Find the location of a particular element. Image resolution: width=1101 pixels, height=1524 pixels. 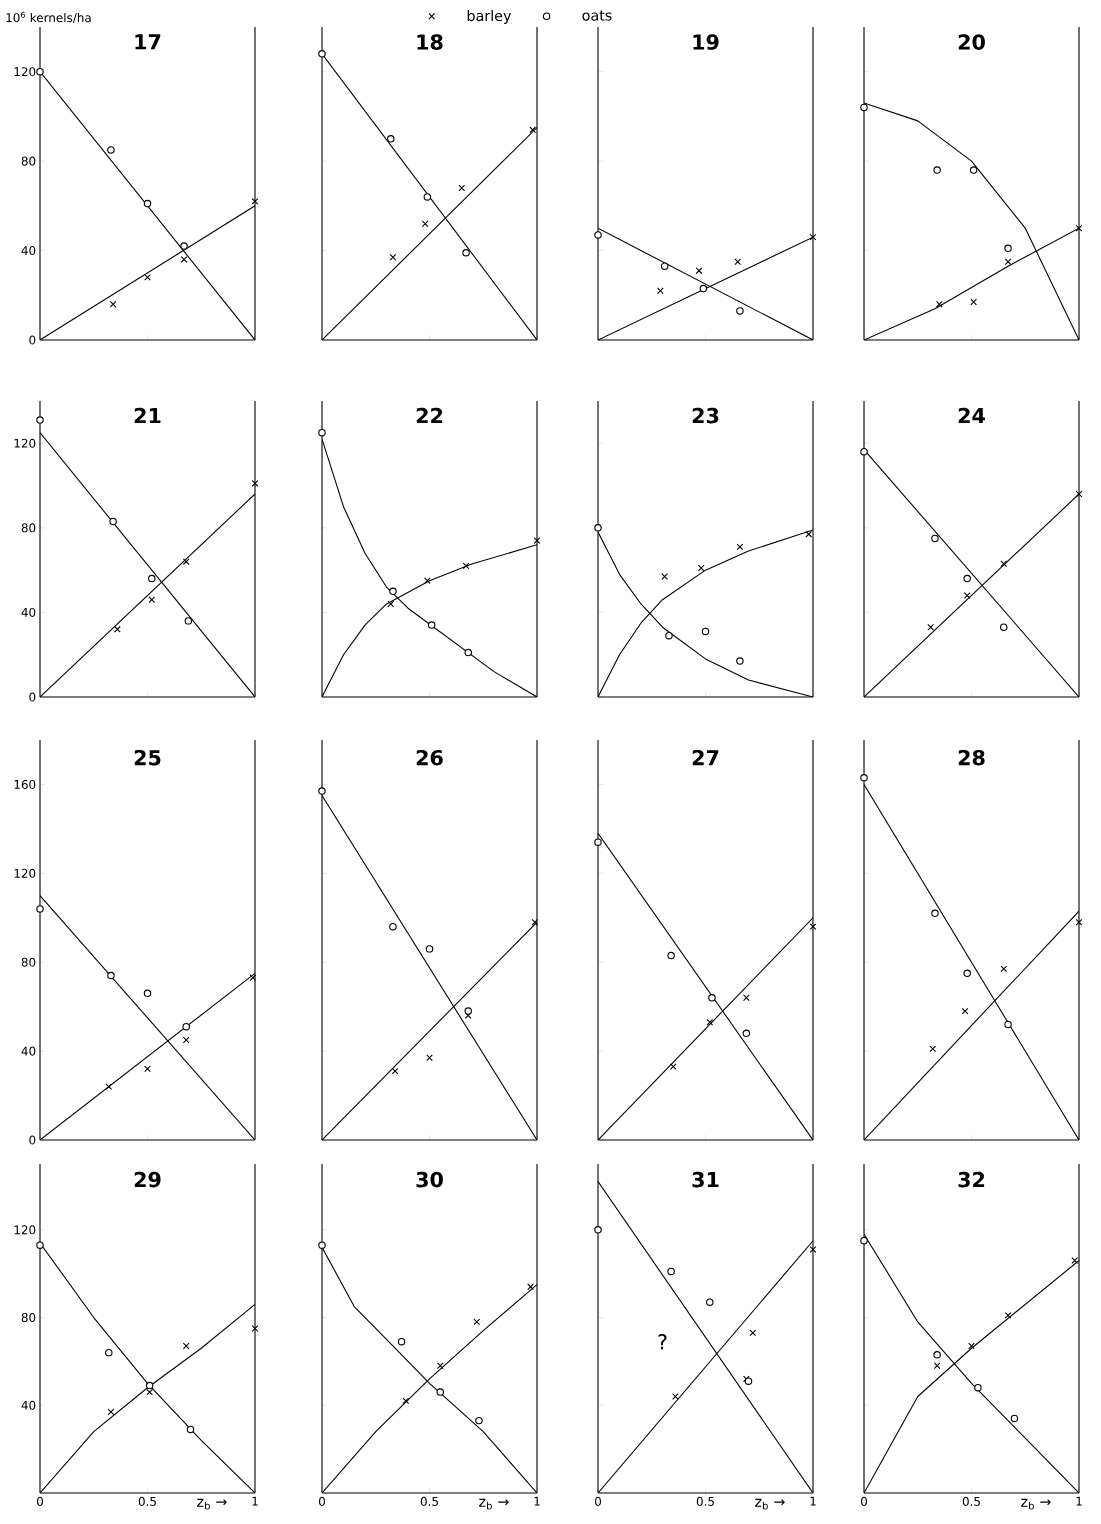

chart-title: 29 is located at coordinates (147, 1179).